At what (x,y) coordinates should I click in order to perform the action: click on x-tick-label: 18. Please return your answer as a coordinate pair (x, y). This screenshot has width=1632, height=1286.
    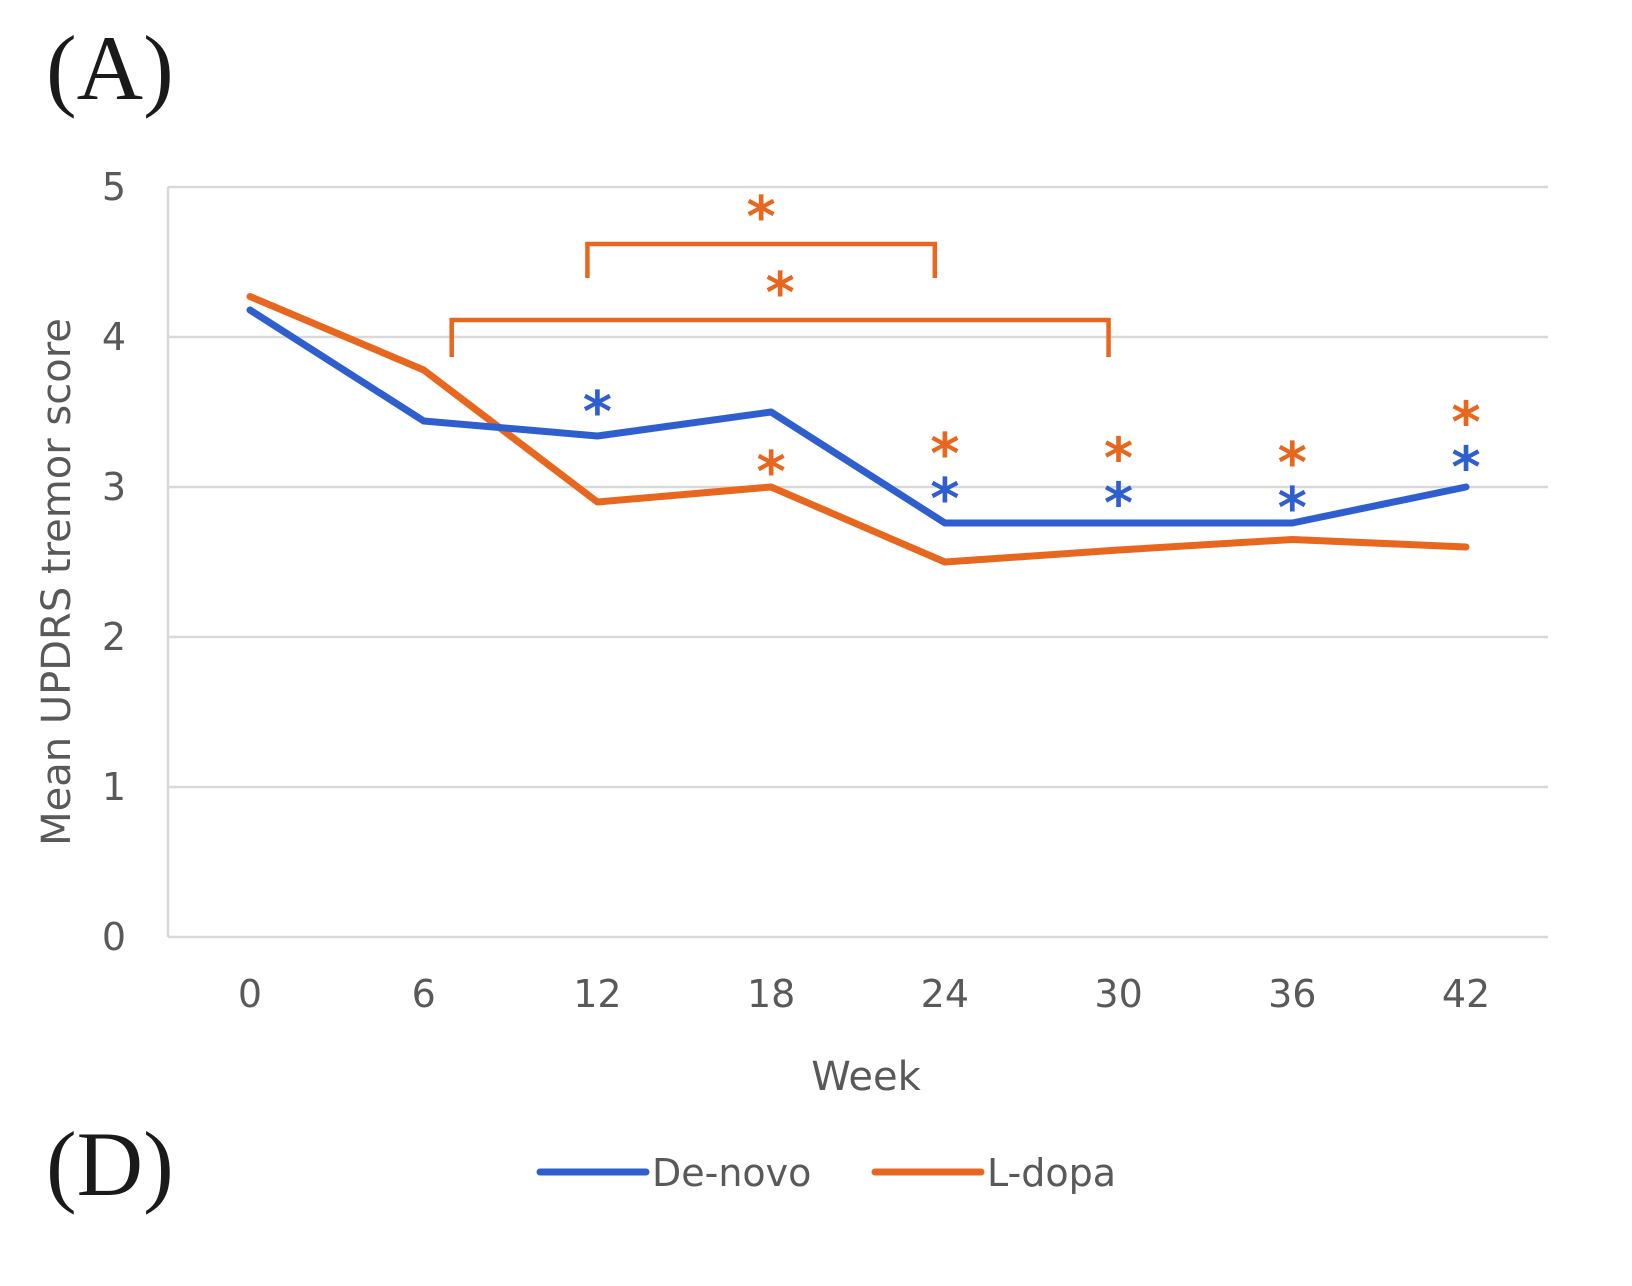
    Looking at the image, I should click on (771, 994).